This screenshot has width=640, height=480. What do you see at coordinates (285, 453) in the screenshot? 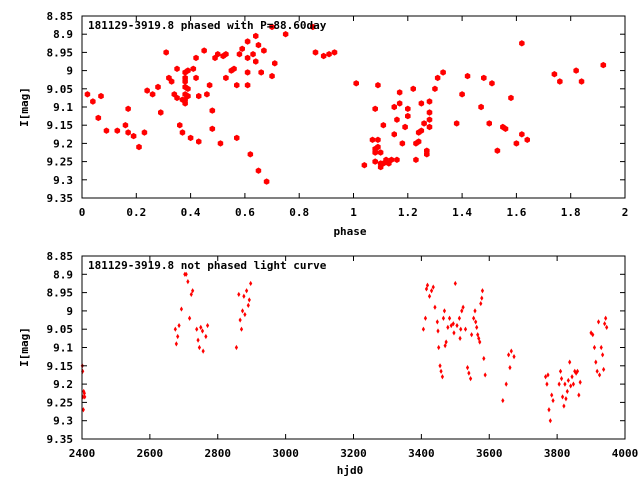
I see `unphased-x-tick-label: 3000` at bounding box center [285, 453].